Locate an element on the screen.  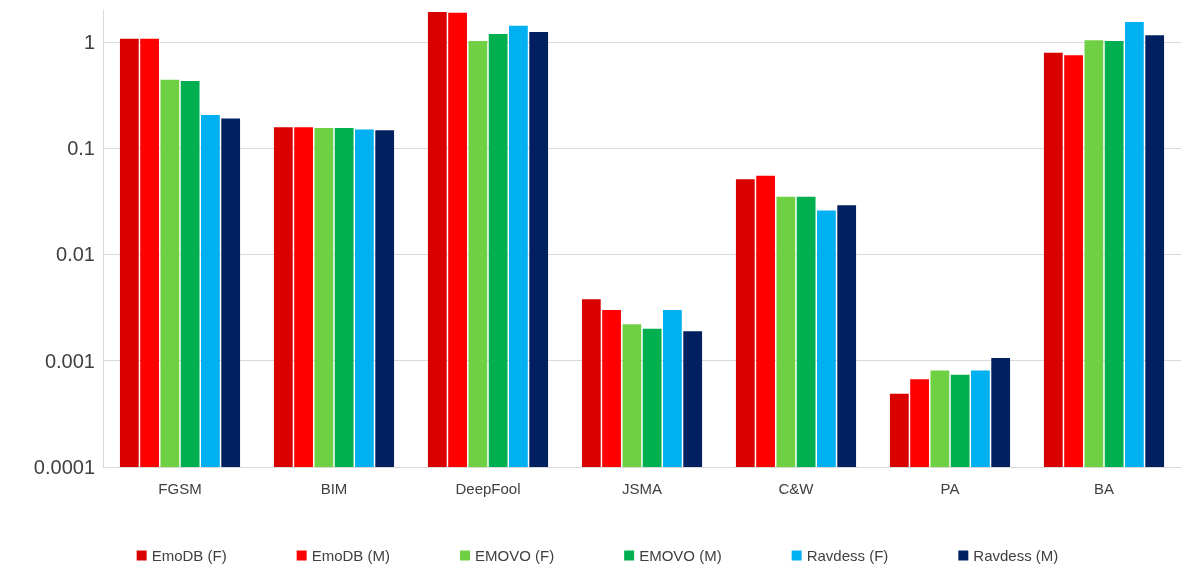
x-tick-label: JSMA is located at coordinates (642, 488).